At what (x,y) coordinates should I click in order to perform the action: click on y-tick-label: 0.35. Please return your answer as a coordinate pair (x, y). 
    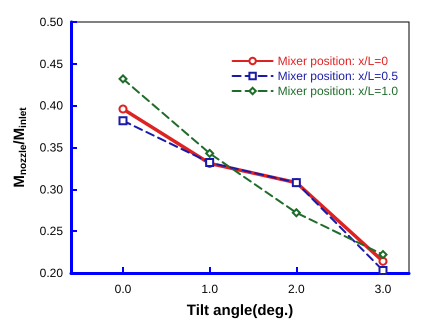
    Looking at the image, I should click on (52, 147).